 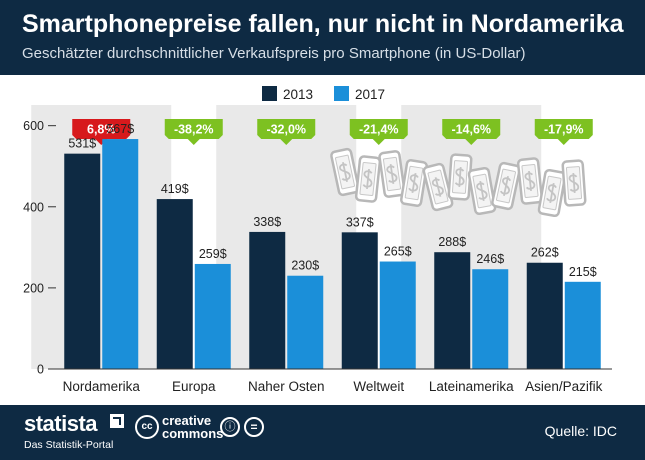 I want to click on attribution-icon: ⓘ, so click(x=230, y=427).